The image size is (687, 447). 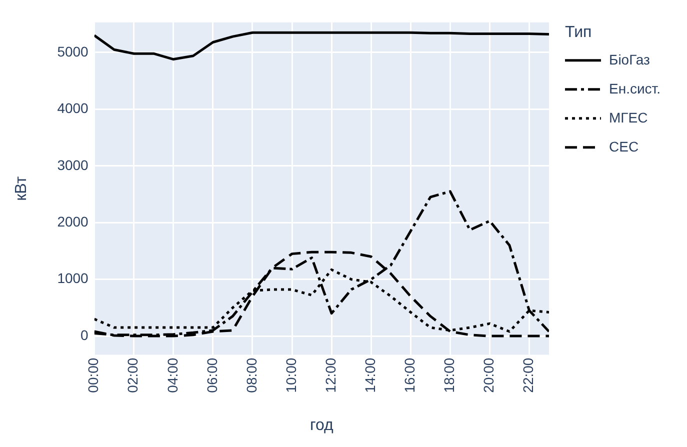 What do you see at coordinates (528, 375) in the screenshot?
I see `x-tick-label: 22:00` at bounding box center [528, 375].